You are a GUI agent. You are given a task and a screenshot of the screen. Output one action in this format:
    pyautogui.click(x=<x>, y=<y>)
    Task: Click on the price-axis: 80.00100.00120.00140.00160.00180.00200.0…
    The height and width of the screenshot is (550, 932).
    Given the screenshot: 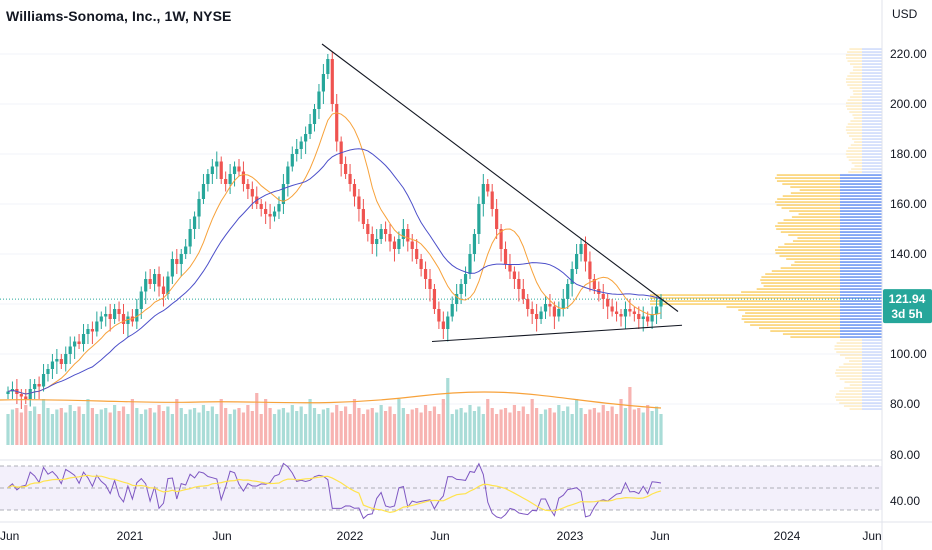 What is the action you would take?
    pyautogui.click(x=904, y=275)
    